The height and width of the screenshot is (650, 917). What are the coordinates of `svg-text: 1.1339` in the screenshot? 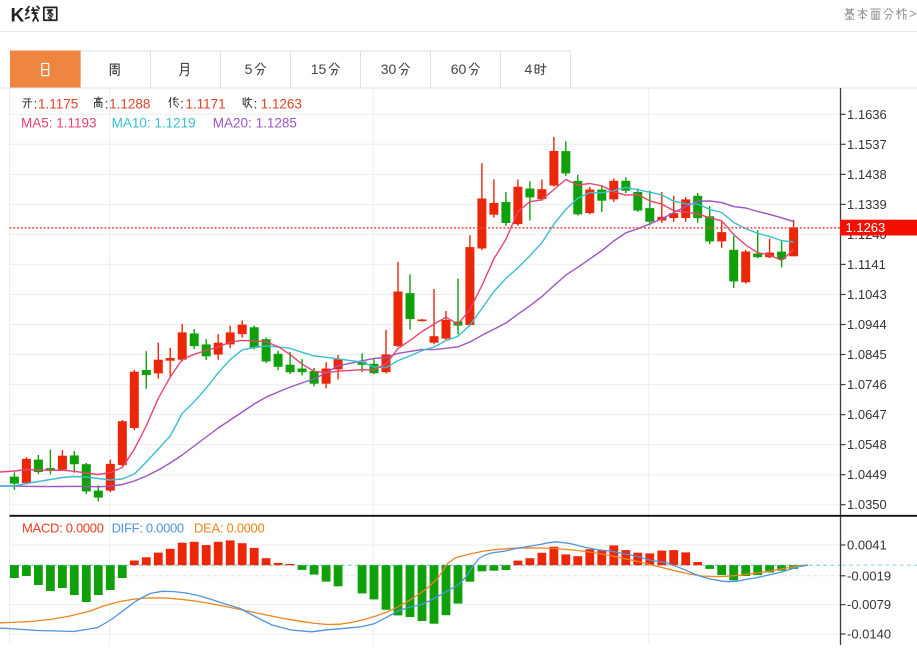 It's located at (867, 204).